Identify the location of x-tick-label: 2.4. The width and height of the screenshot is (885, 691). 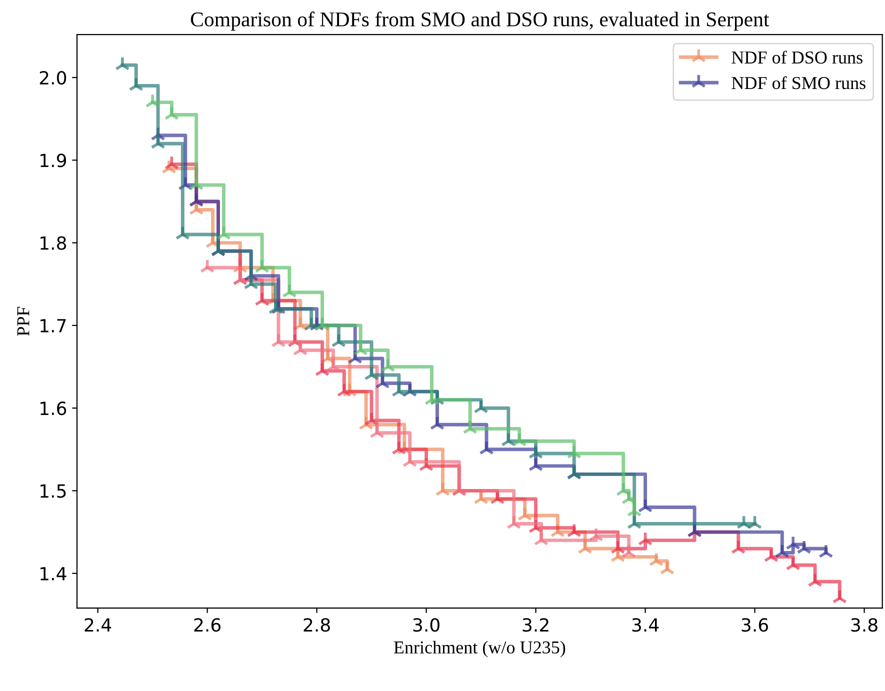
(98, 625).